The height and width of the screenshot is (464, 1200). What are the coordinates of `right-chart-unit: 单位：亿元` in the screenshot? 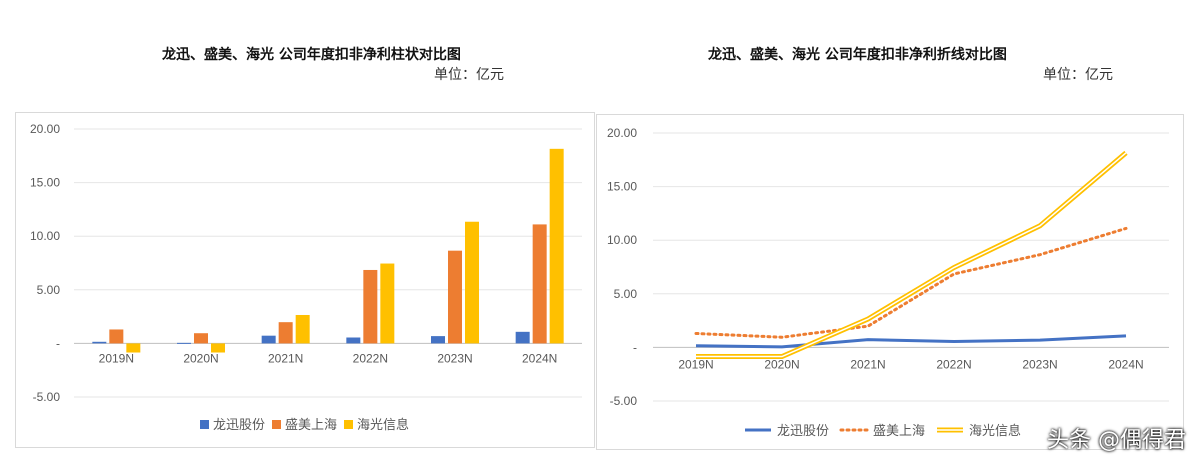 It's located at (1078, 75).